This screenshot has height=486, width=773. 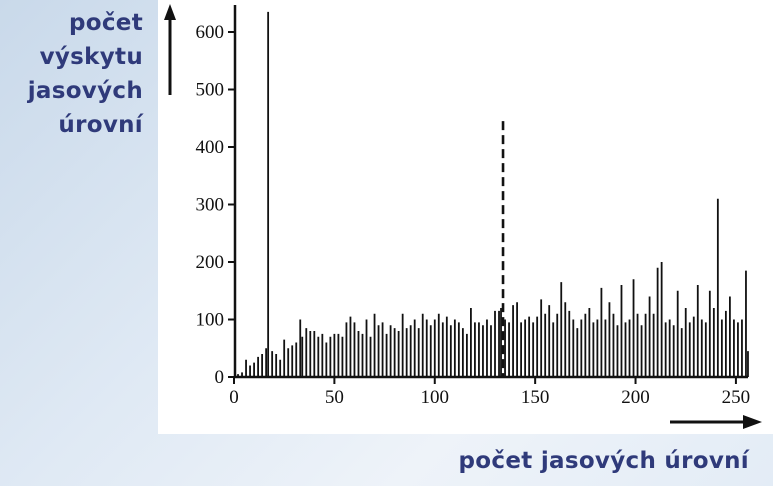 I want to click on y-tick-label: 0, so click(x=220, y=377).